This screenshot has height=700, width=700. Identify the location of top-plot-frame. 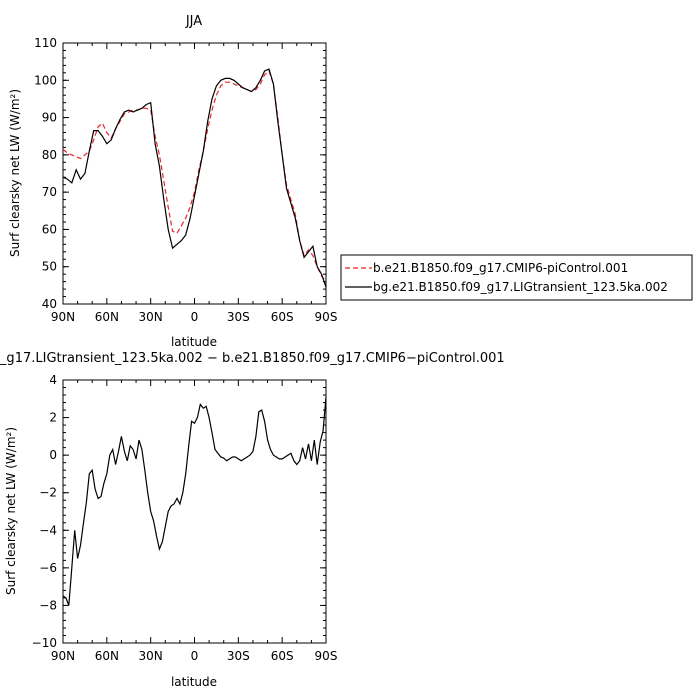
(194, 173).